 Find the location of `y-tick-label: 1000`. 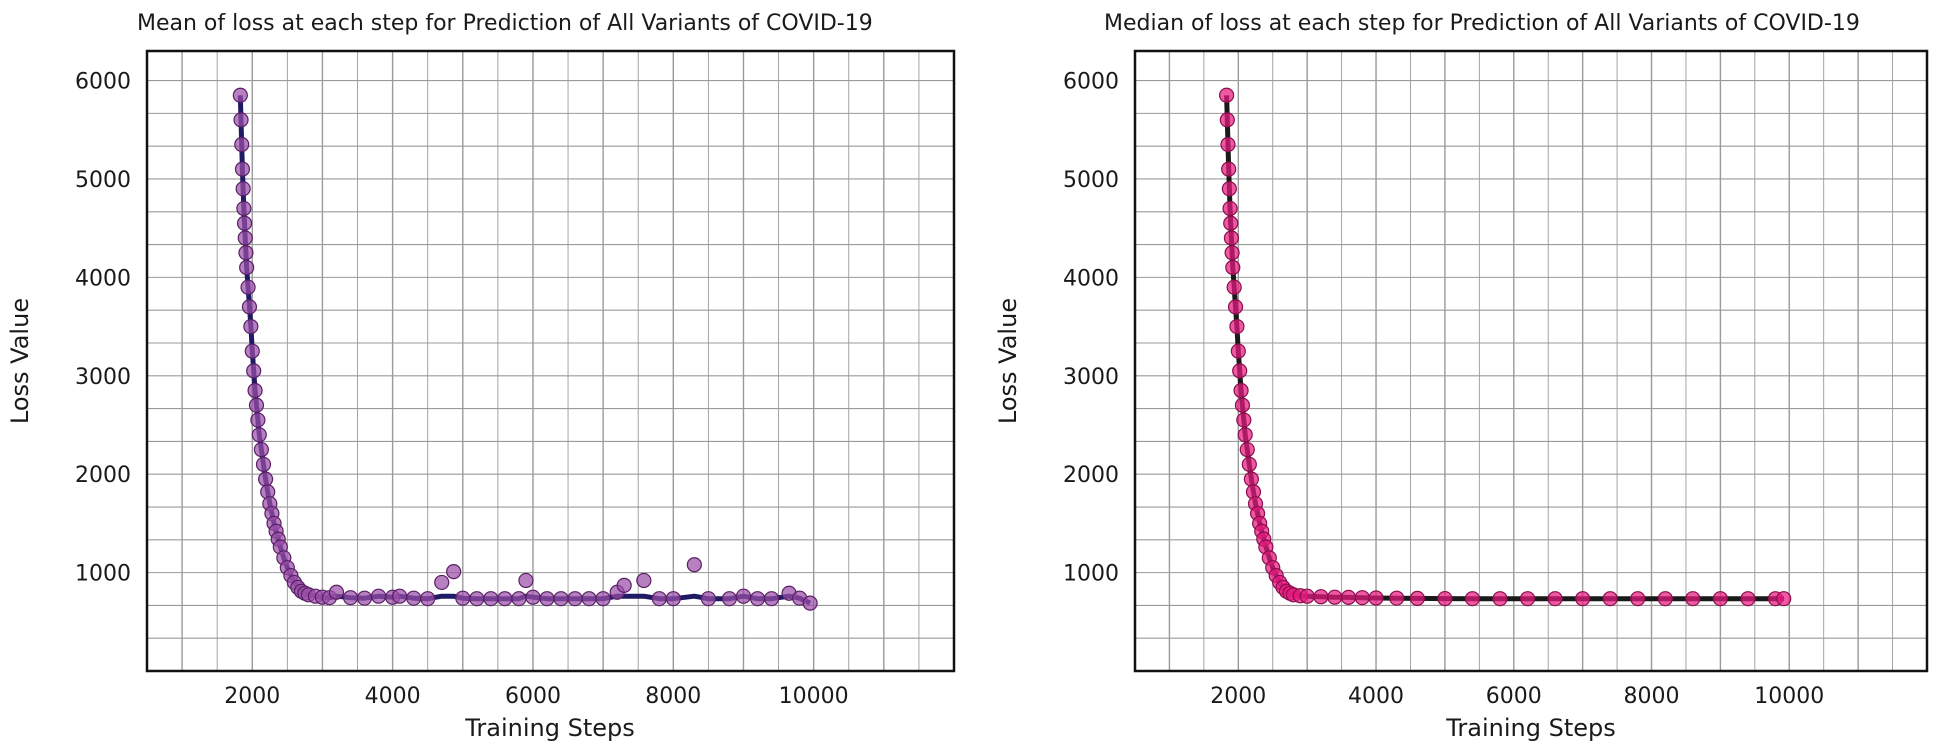

y-tick-label: 1000 is located at coordinates (1091, 574).